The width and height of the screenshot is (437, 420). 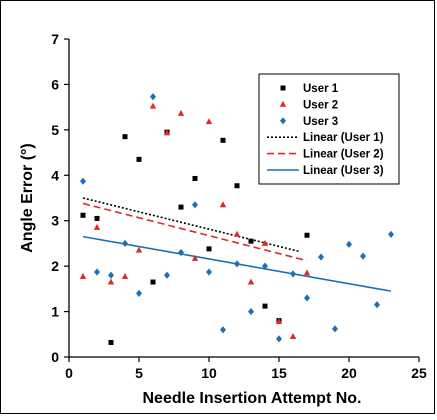 I want to click on legend-box, so click(x=329, y=129).